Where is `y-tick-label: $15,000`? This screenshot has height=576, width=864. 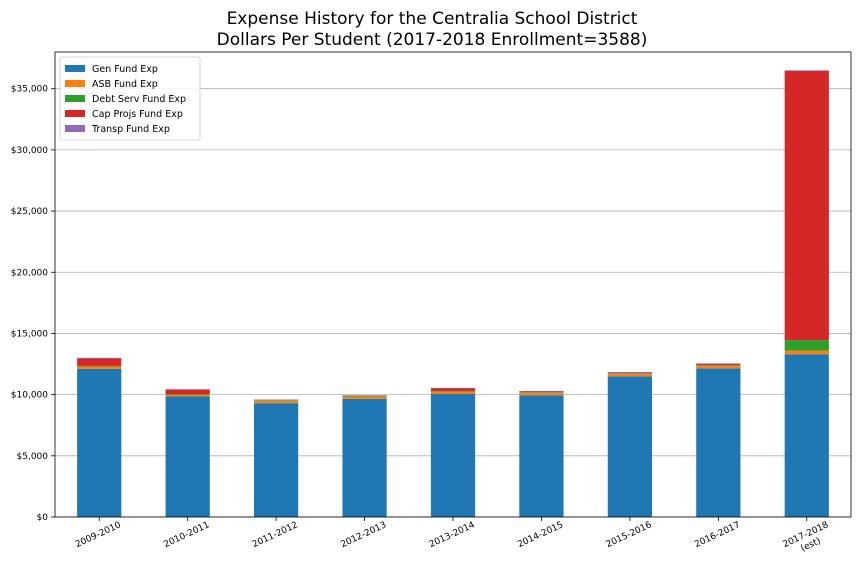
y-tick-label: $15,000 is located at coordinates (29, 334).